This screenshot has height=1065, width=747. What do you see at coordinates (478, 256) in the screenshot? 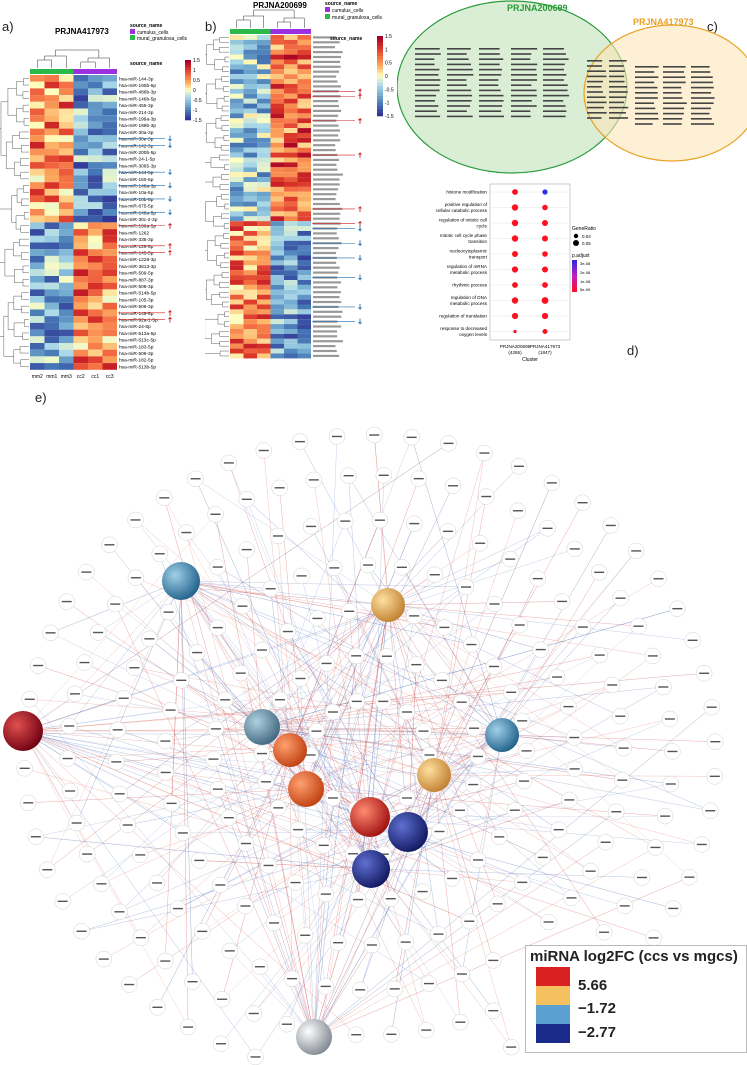
I see `dotplot-term-label: transport` at bounding box center [478, 256].